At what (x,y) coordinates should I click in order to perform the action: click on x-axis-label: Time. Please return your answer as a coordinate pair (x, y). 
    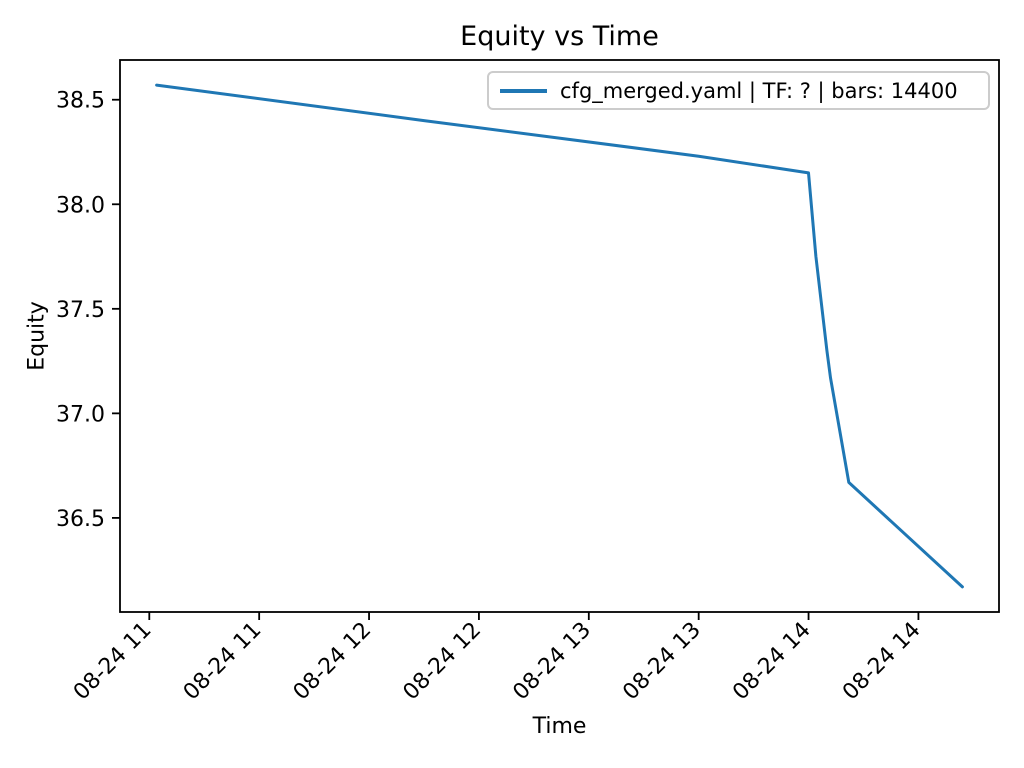
    Looking at the image, I should click on (559, 726).